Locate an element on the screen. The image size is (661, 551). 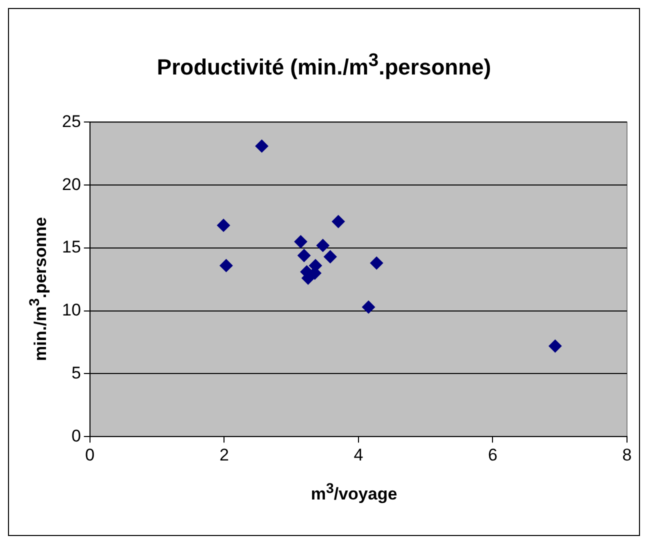
x-tick-label: 0 is located at coordinates (90, 454).